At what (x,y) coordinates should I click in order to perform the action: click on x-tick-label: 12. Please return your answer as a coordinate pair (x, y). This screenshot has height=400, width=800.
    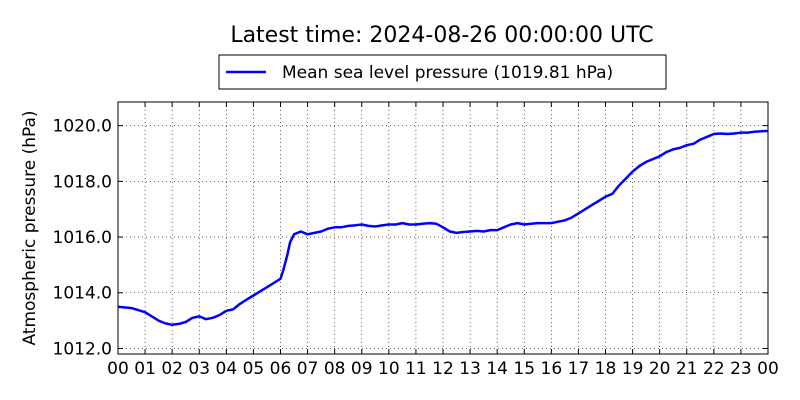
    Looking at the image, I should click on (443, 369).